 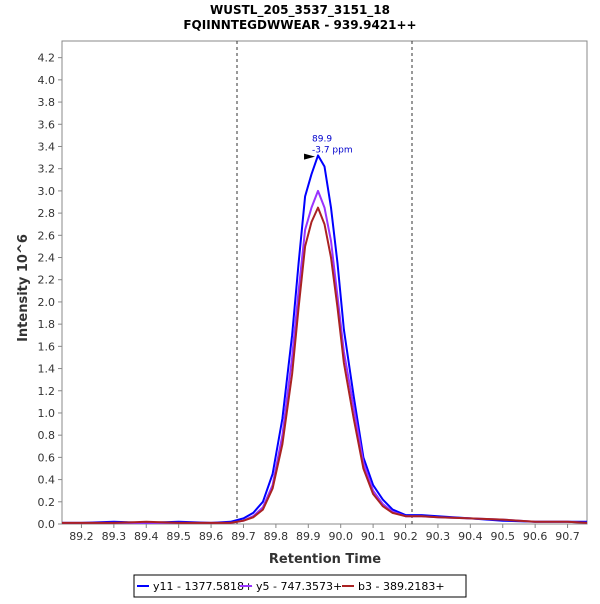 I want to click on x-tick-label: 90.6, so click(x=535, y=536).